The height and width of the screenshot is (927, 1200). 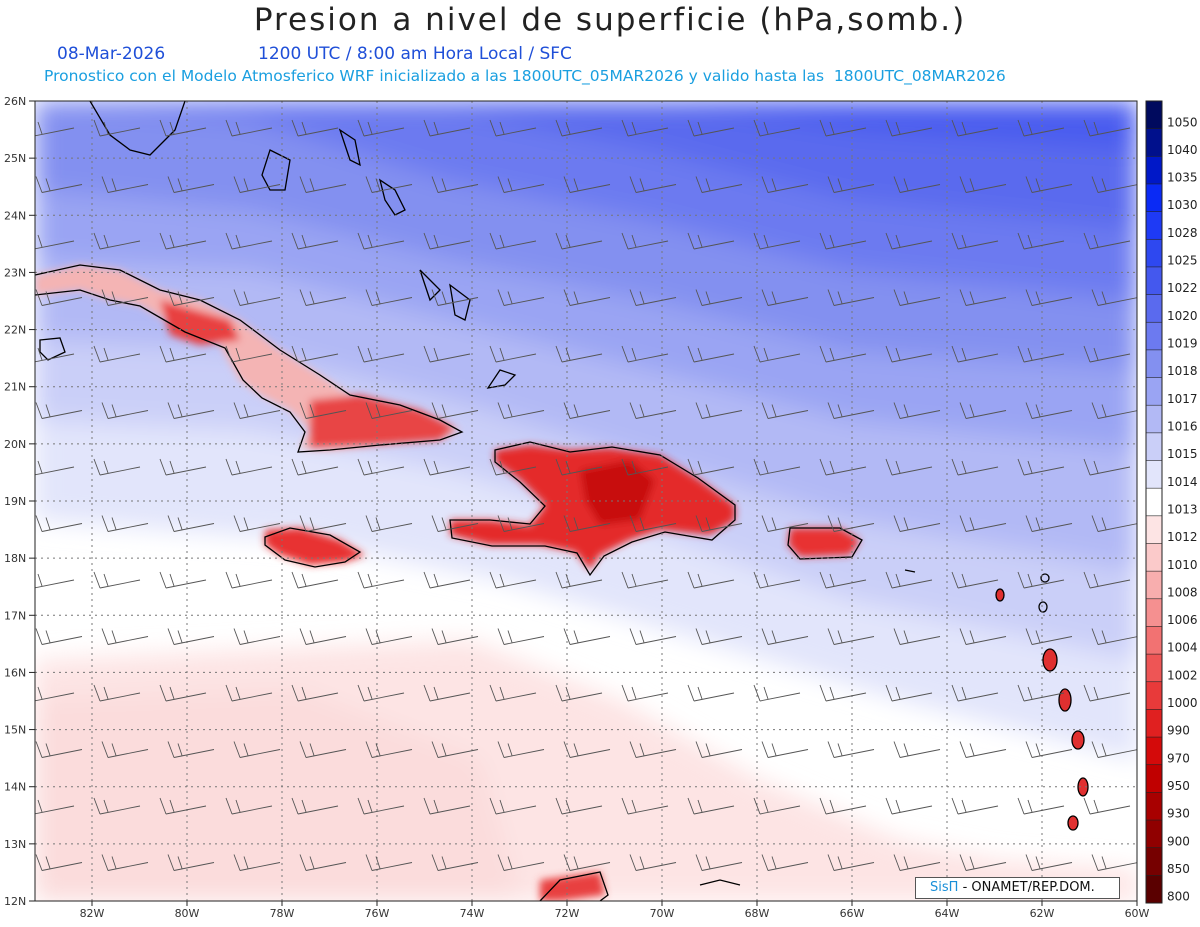 What do you see at coordinates (15, 787) in the screenshot?
I see `lat-label: 14N` at bounding box center [15, 787].